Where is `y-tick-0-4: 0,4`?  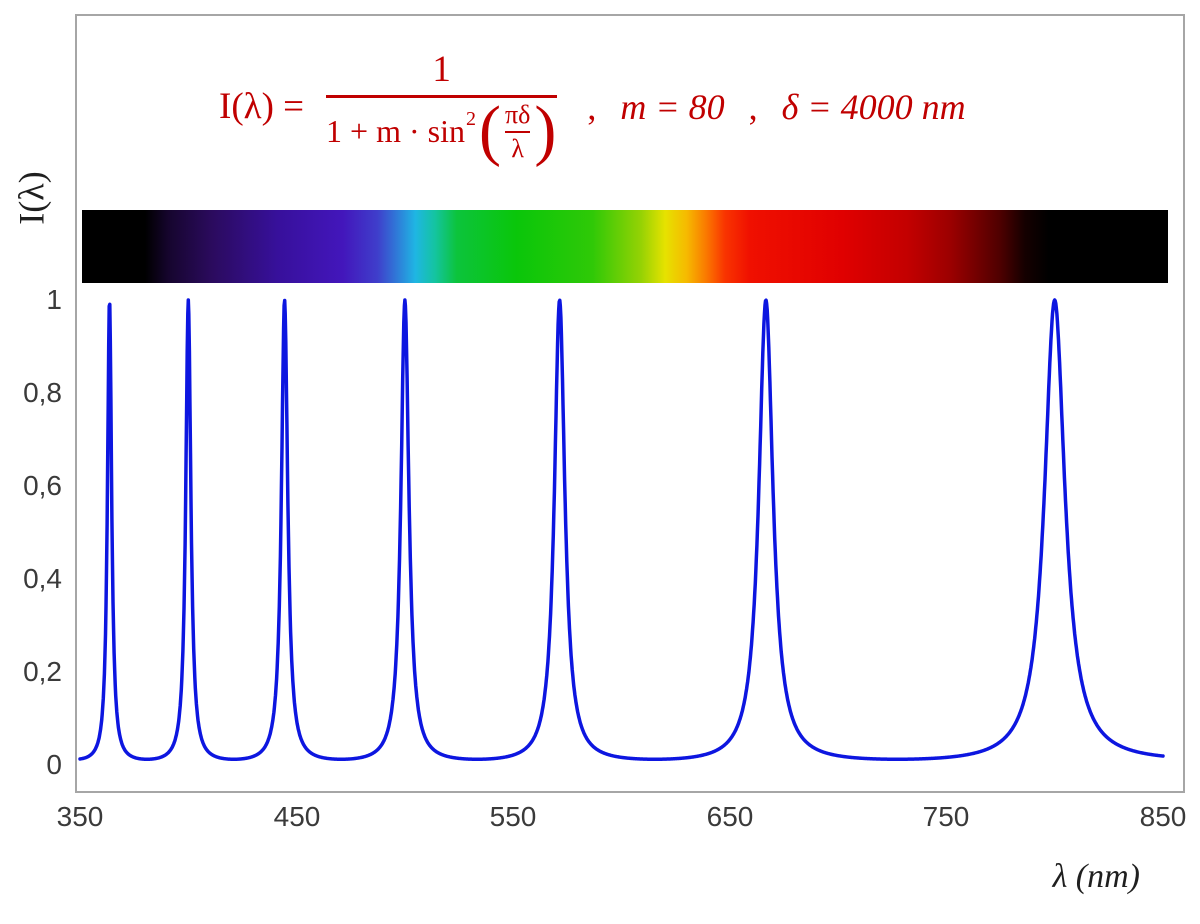
y-tick-0-4: 0,4 is located at coordinates (42, 578).